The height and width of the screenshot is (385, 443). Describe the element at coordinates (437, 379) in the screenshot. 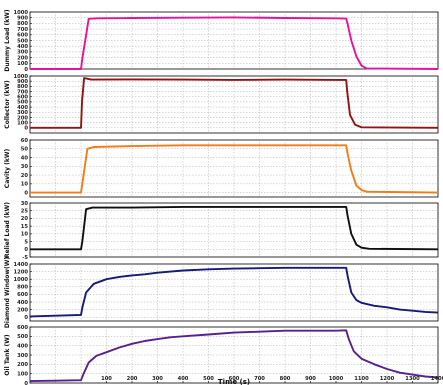

I see `x-tick-label: 1400` at that location.